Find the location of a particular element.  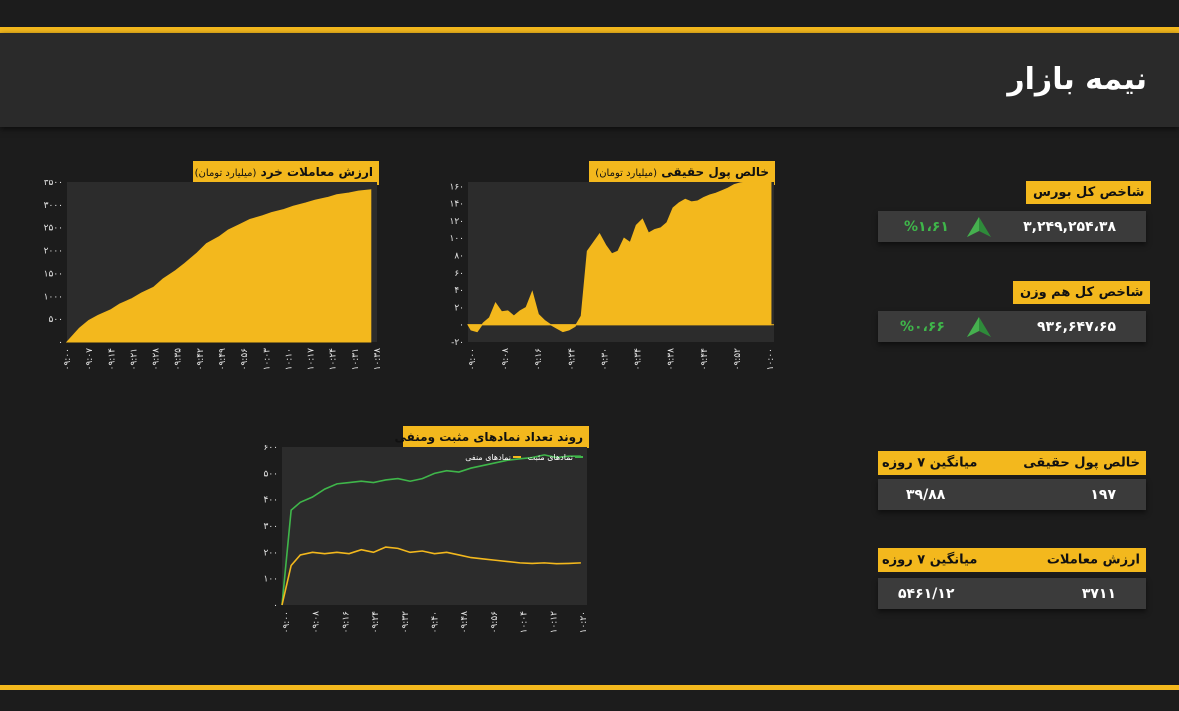

chart-title-text: خالص پول حقیقی is located at coordinates (715, 172).